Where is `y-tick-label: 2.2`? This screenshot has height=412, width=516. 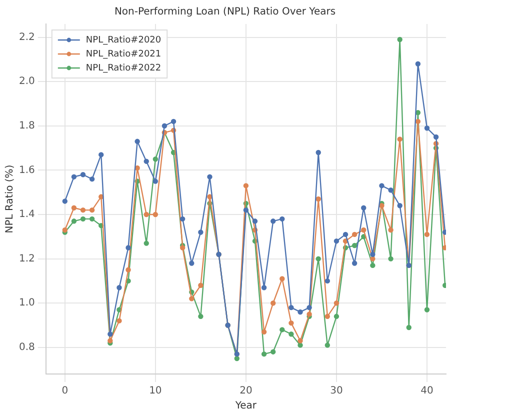 y-tick-label: 2.2 is located at coordinates (26, 37).